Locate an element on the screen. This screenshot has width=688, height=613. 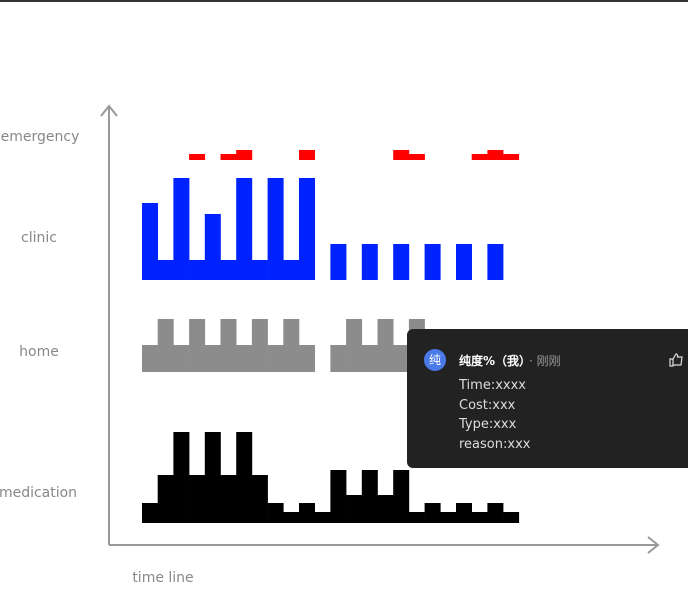
y-arrow is located at coordinates (109, 110).